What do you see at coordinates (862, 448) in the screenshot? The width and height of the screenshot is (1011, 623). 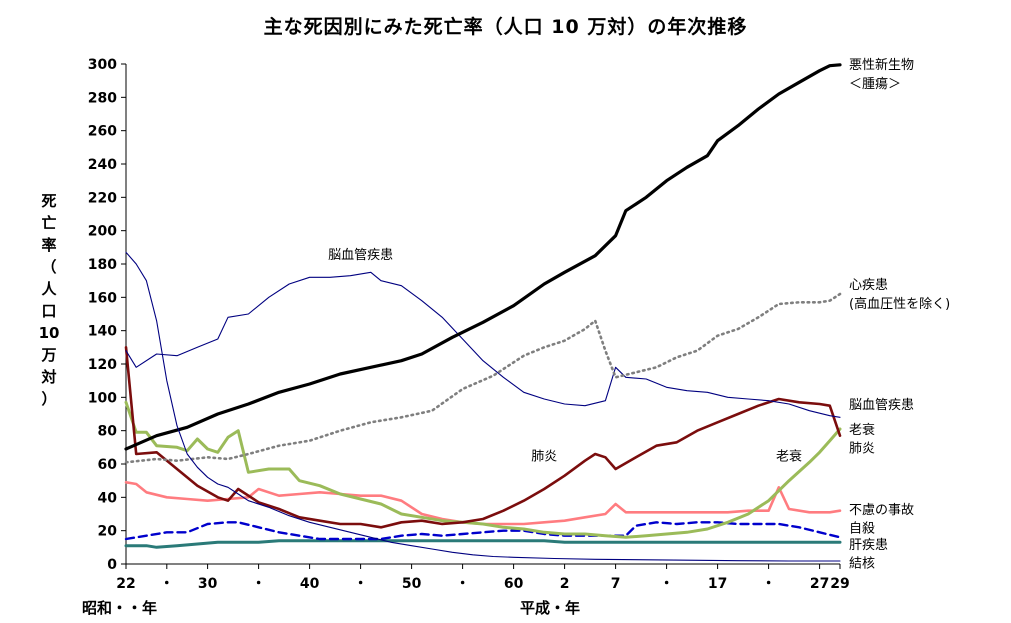 I see `series-label-3: 肺炎` at bounding box center [862, 448].